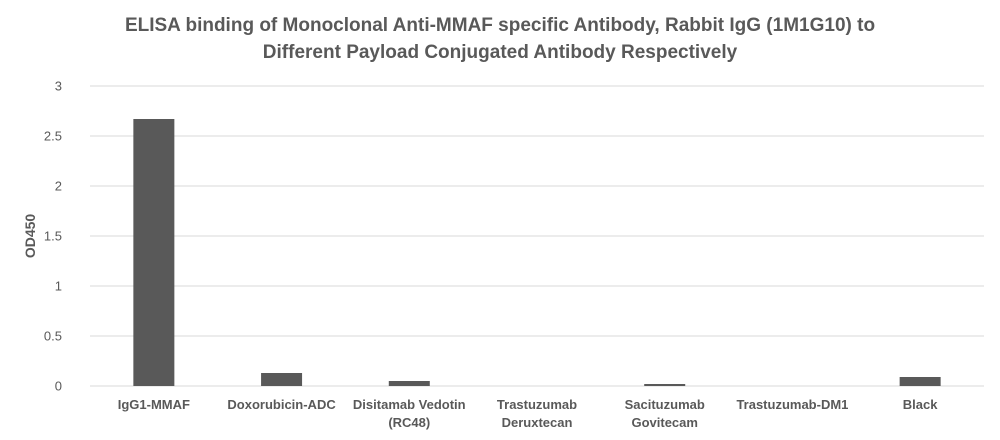 This screenshot has height=440, width=1000. Describe the element at coordinates (281, 404) in the screenshot. I see `x-tick-label: Doxorubicin-ADC` at that location.